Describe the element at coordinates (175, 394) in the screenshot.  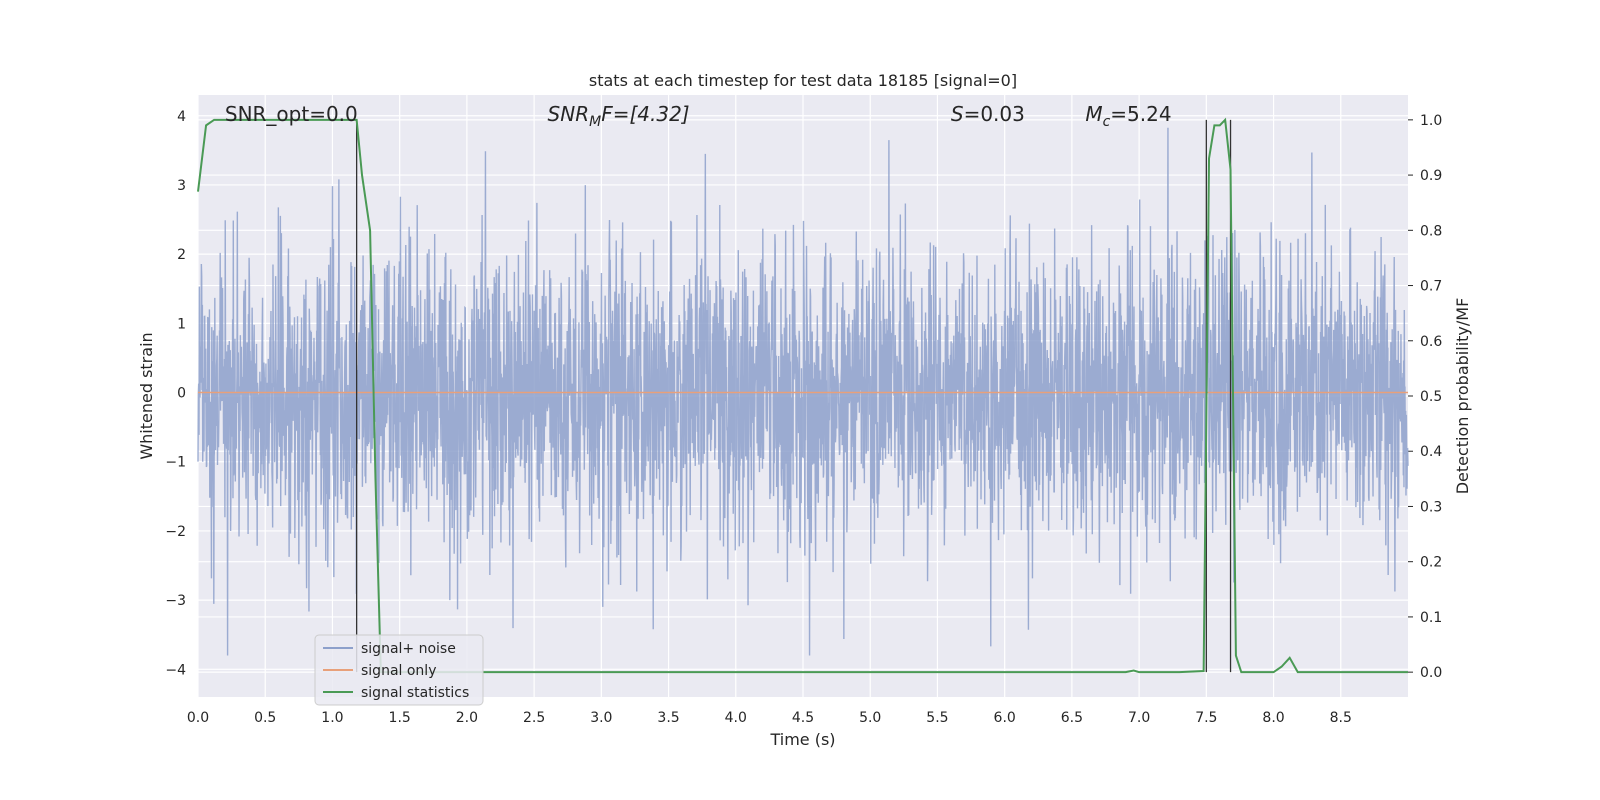
I see `y-left-tick-labels: −4 −3 −2 −1 0 1 2 3 4` at that location.